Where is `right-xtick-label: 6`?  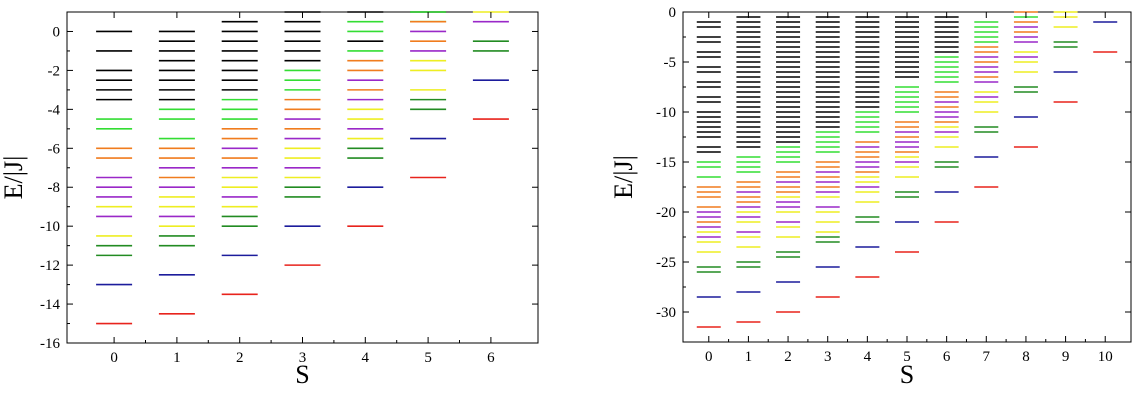
right-xtick-label: 6 is located at coordinates (947, 357).